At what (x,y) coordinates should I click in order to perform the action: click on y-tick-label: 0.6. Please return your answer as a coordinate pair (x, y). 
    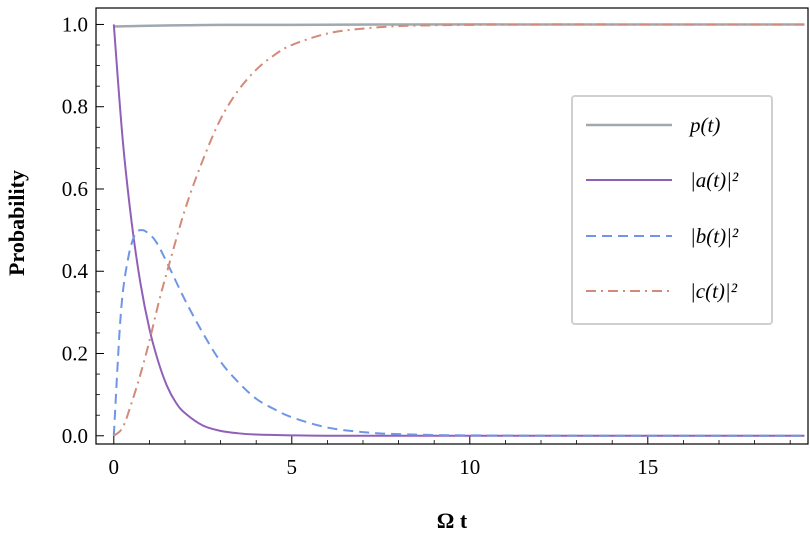
    Looking at the image, I should click on (75, 189).